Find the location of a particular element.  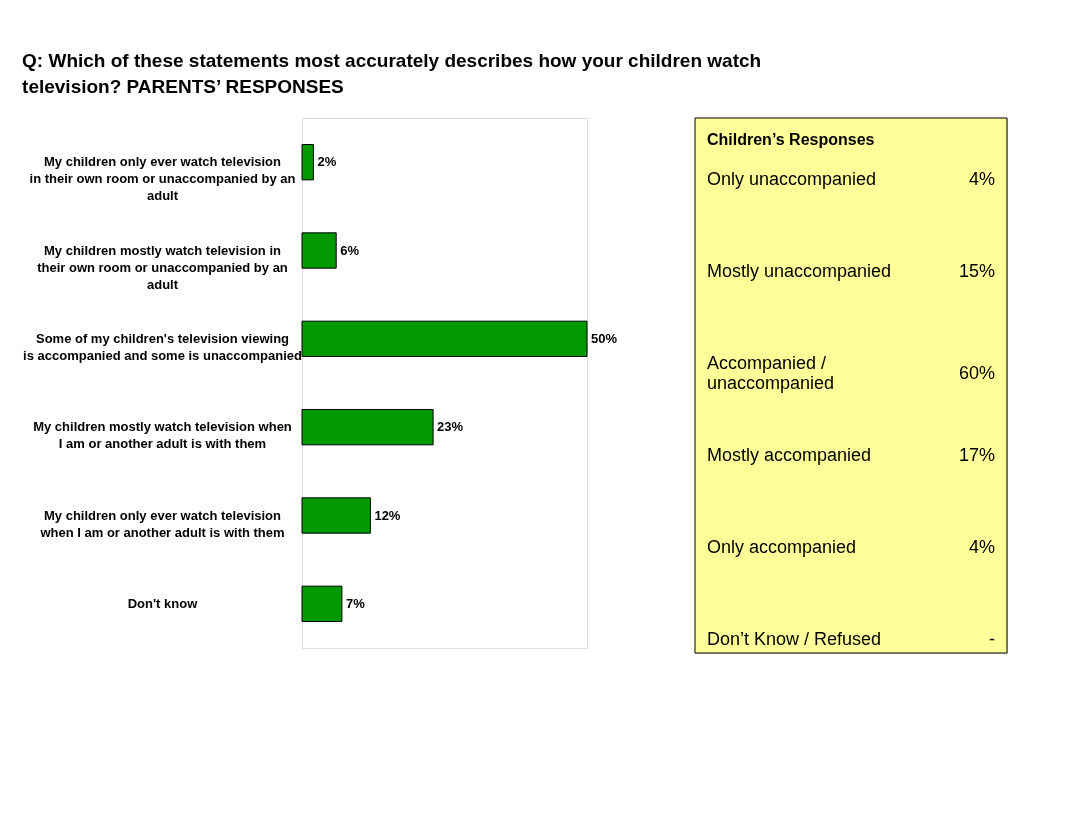

data-label: 2% is located at coordinates (327, 162).